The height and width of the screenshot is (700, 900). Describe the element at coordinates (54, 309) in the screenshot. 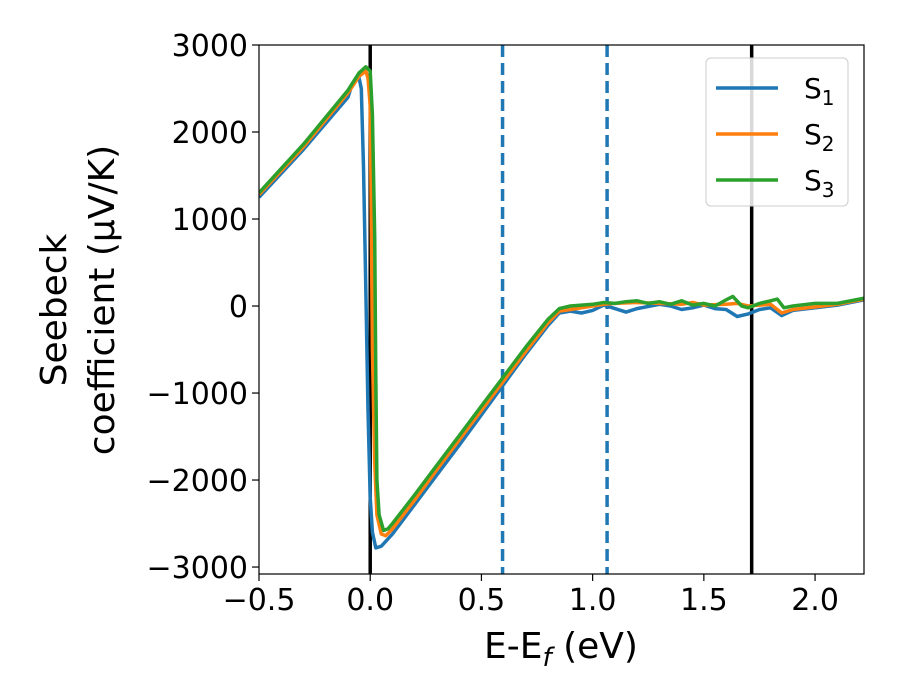

I see `y-axis-label-line1: Seebeck` at that location.